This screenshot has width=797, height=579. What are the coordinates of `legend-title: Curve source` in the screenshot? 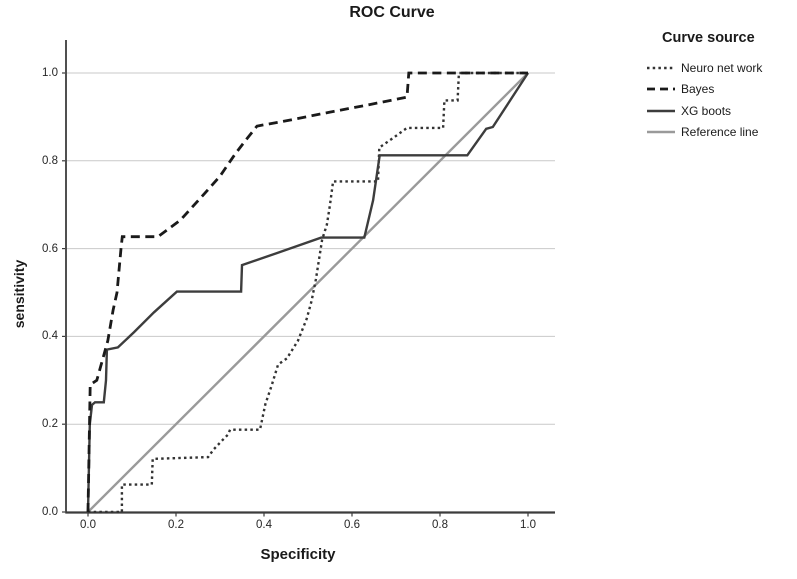 It's located at (708, 38).